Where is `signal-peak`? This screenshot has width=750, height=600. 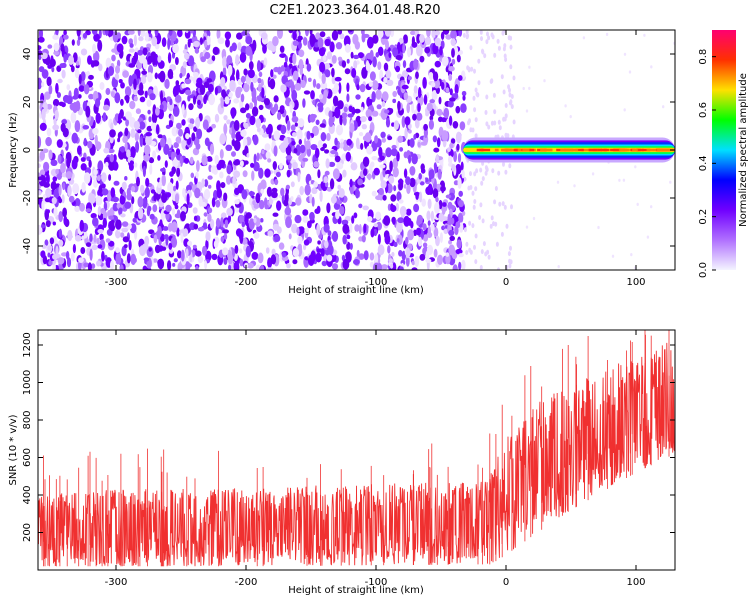 signal-peak is located at coordinates (565, 150).